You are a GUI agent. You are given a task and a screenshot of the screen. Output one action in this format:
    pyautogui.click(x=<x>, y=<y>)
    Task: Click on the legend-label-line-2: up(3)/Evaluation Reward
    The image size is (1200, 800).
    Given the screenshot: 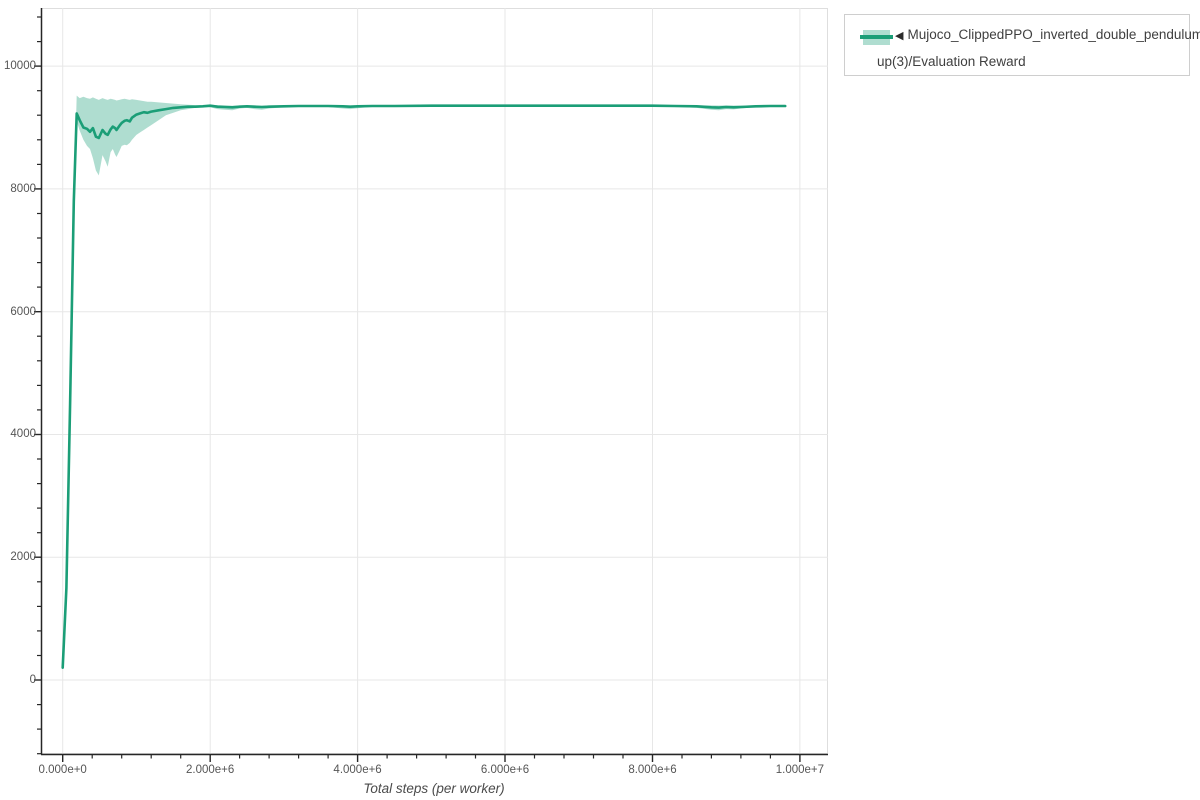 What is the action you would take?
    pyautogui.click(x=951, y=61)
    